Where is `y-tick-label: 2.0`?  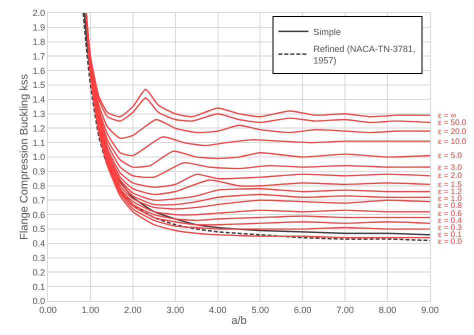 y-tick-label: 2.0 is located at coordinates (39, 13).